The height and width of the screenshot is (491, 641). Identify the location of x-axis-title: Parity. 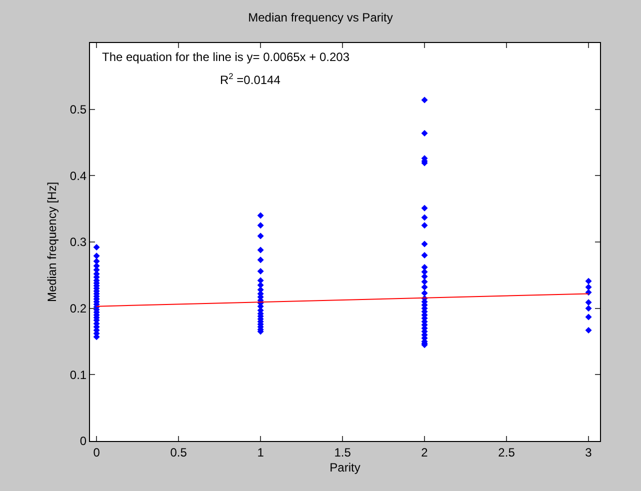
(345, 467).